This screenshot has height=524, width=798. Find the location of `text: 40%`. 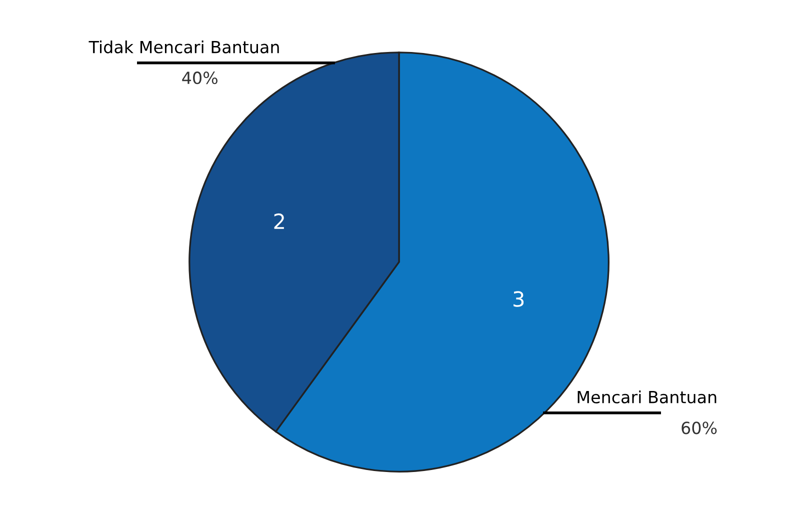

text: 40% is located at coordinates (200, 78).